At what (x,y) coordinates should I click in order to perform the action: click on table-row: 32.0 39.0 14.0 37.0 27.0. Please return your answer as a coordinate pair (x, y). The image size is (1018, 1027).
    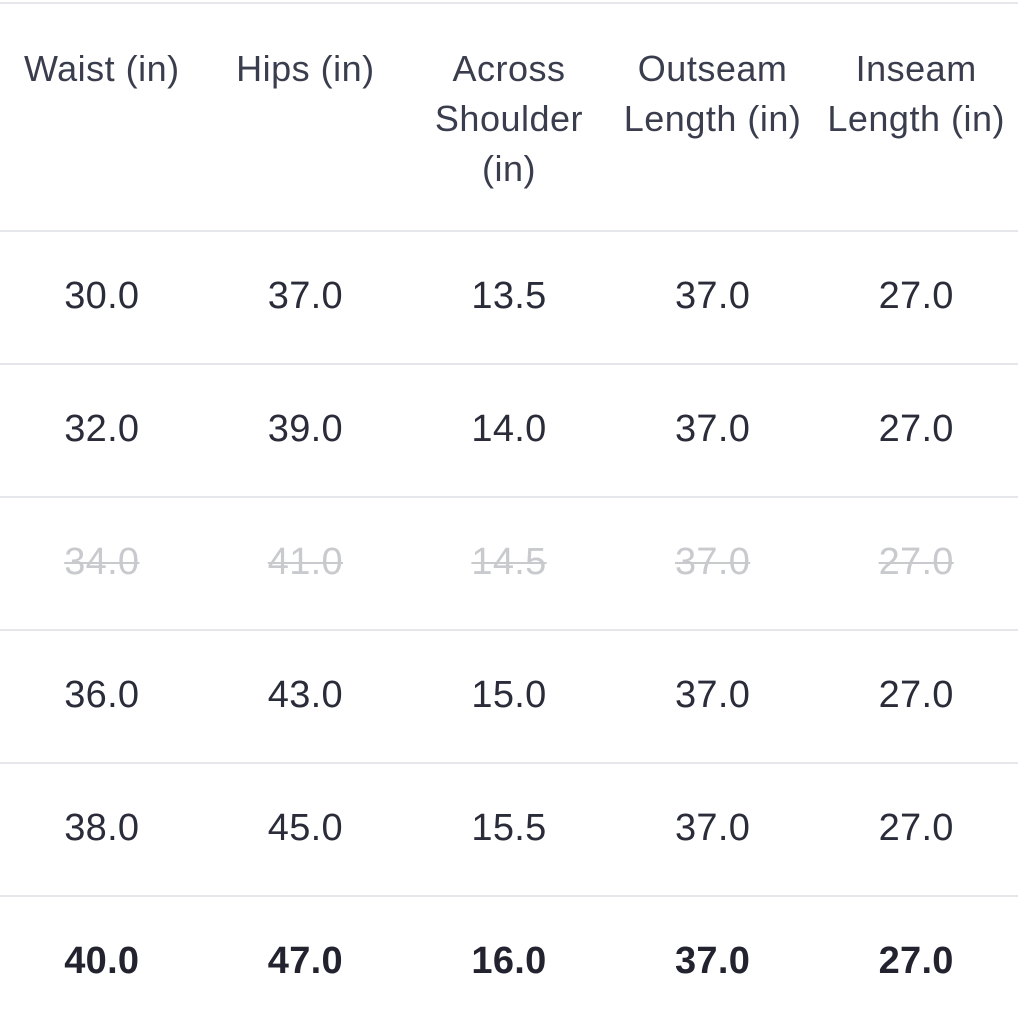
    Looking at the image, I should click on (509, 429).